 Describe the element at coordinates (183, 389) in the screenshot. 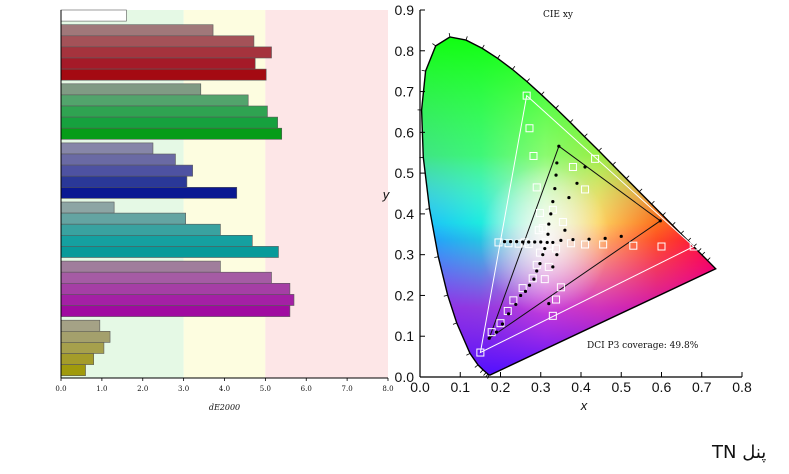

I see `bar-x-tick-label-3: 3.0` at that location.